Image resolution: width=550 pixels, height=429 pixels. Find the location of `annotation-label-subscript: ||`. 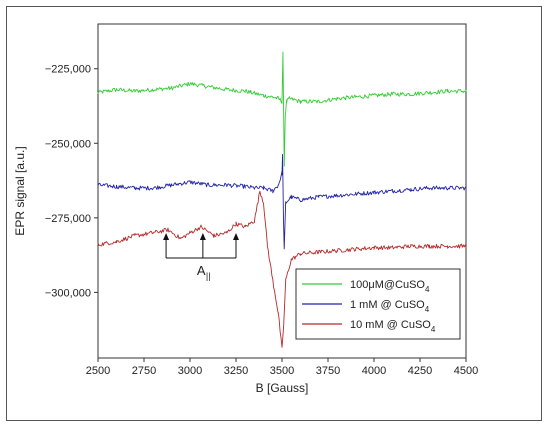

annotation-label-subscript: || is located at coordinates (208, 276).